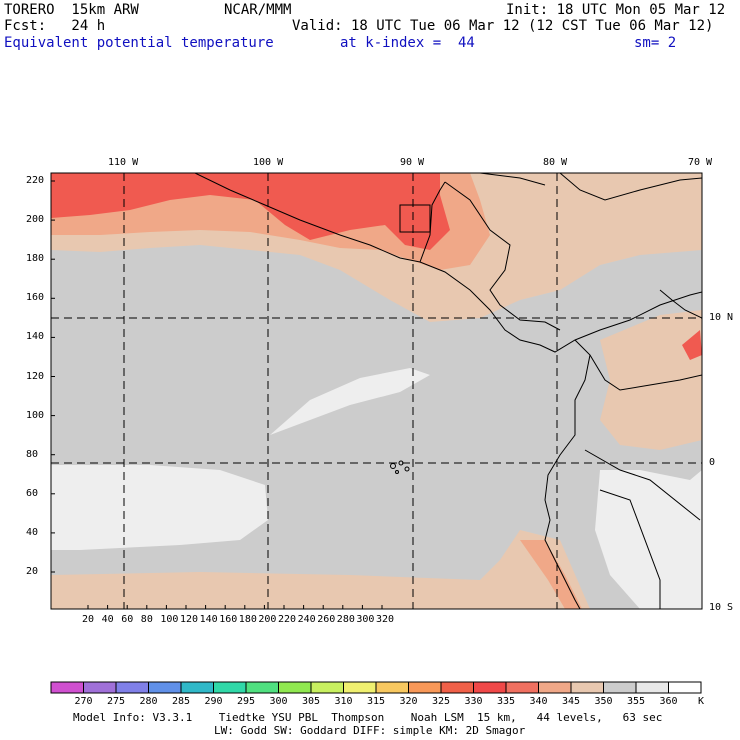 The image size is (740, 740). I want to click on colorbar-label-355: 355, so click(636, 701).